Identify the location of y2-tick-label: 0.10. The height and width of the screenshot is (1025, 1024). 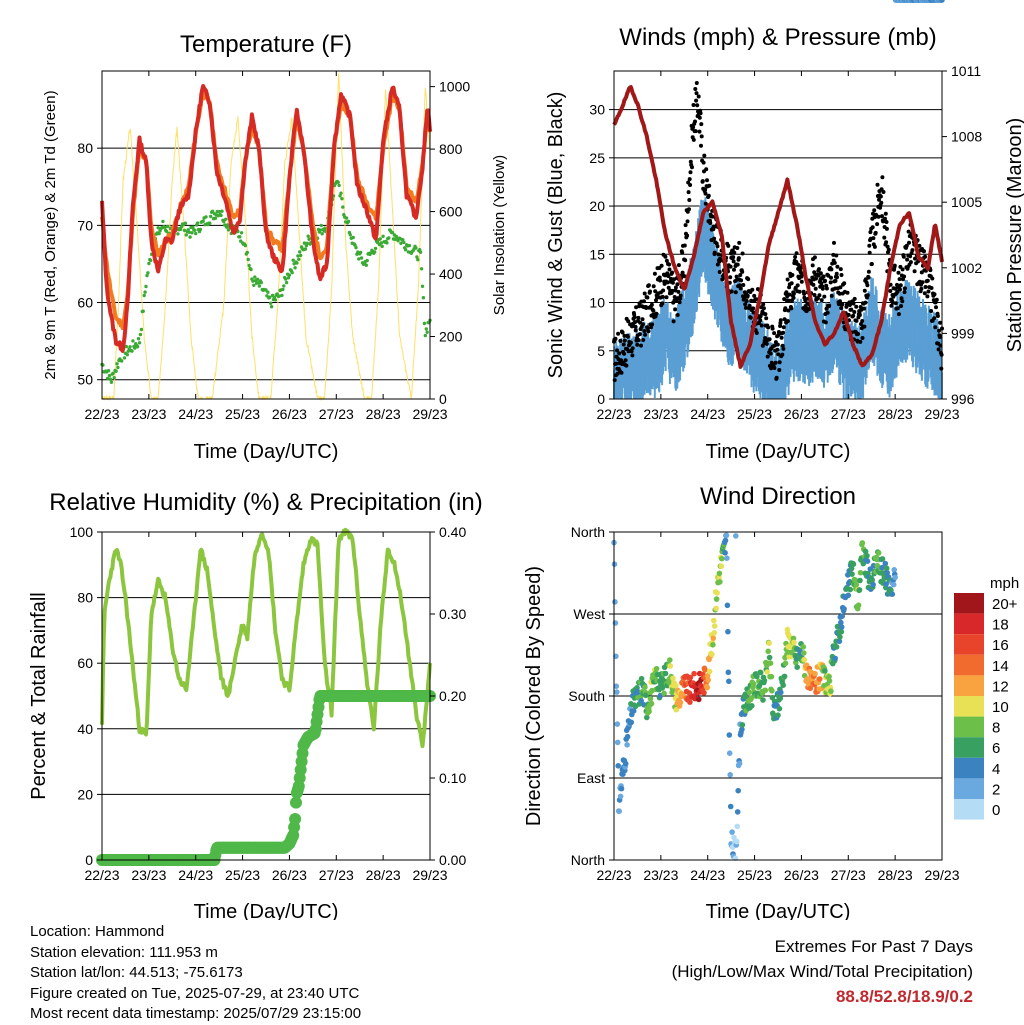
(452, 778).